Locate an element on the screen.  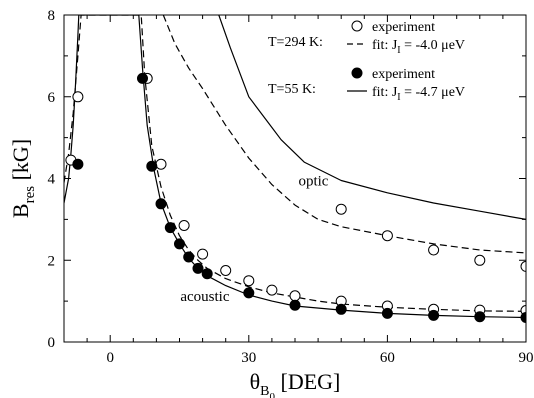
legend-group-label: T=294 K: is located at coordinates (295, 42).